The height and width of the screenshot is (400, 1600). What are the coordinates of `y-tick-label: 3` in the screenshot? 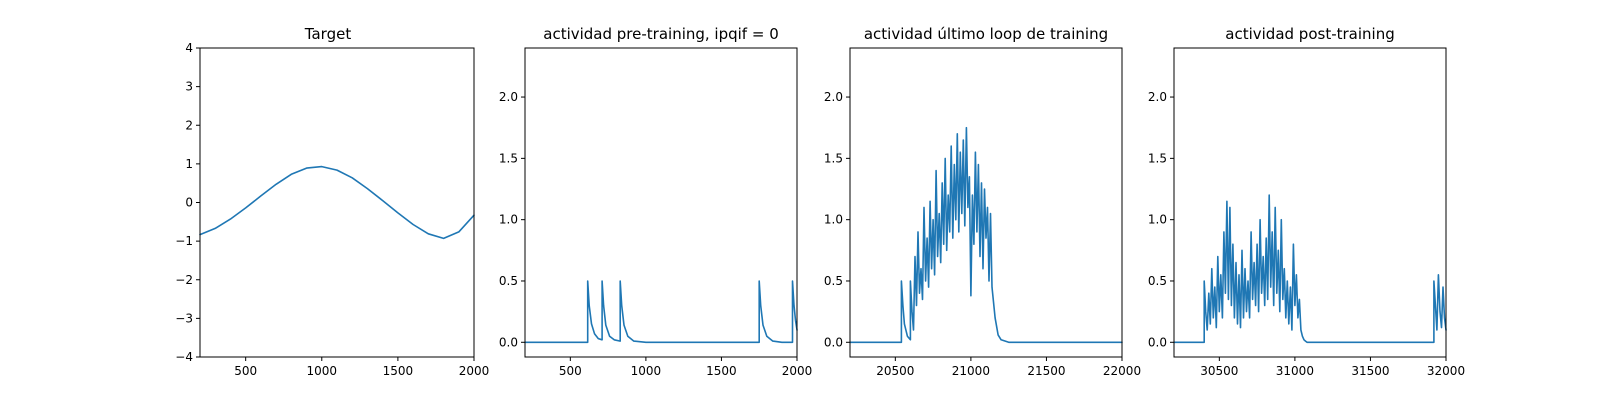 It's located at (189, 87).